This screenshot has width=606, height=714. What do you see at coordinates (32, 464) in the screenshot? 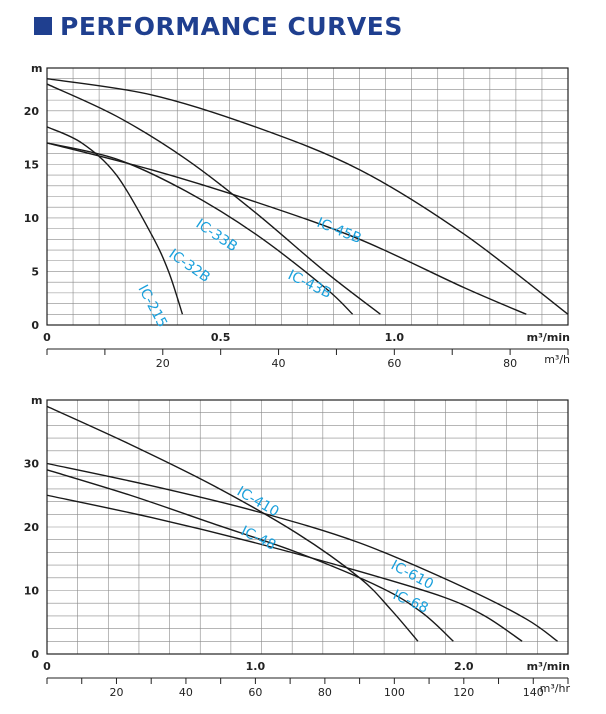
I see `y-tick-label: 30` at bounding box center [32, 464].